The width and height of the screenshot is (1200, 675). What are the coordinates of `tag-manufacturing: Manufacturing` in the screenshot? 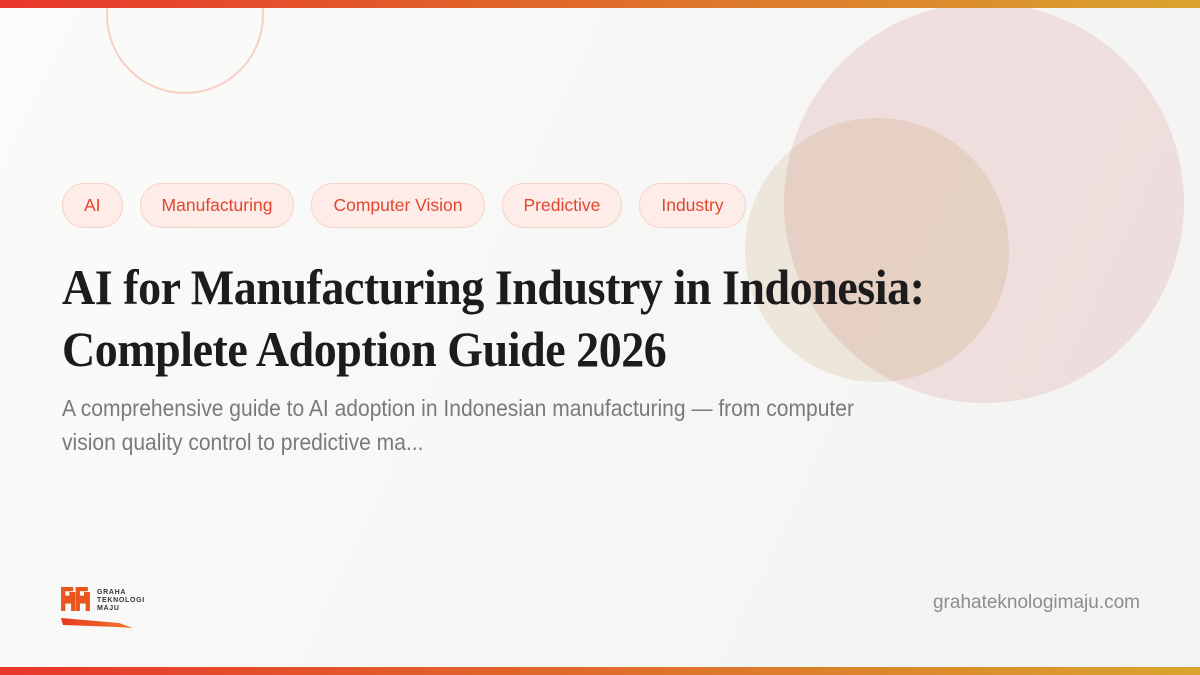 It's located at (217, 205).